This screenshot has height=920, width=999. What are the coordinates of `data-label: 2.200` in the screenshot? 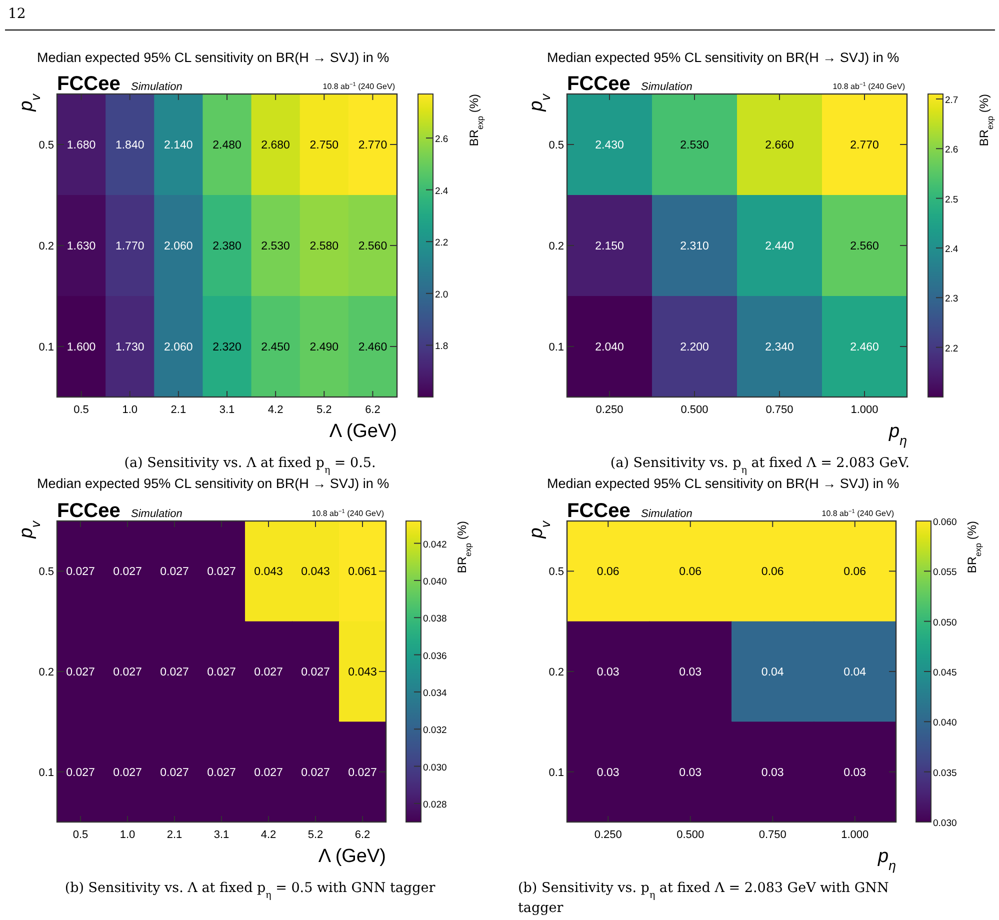 It's located at (694, 348).